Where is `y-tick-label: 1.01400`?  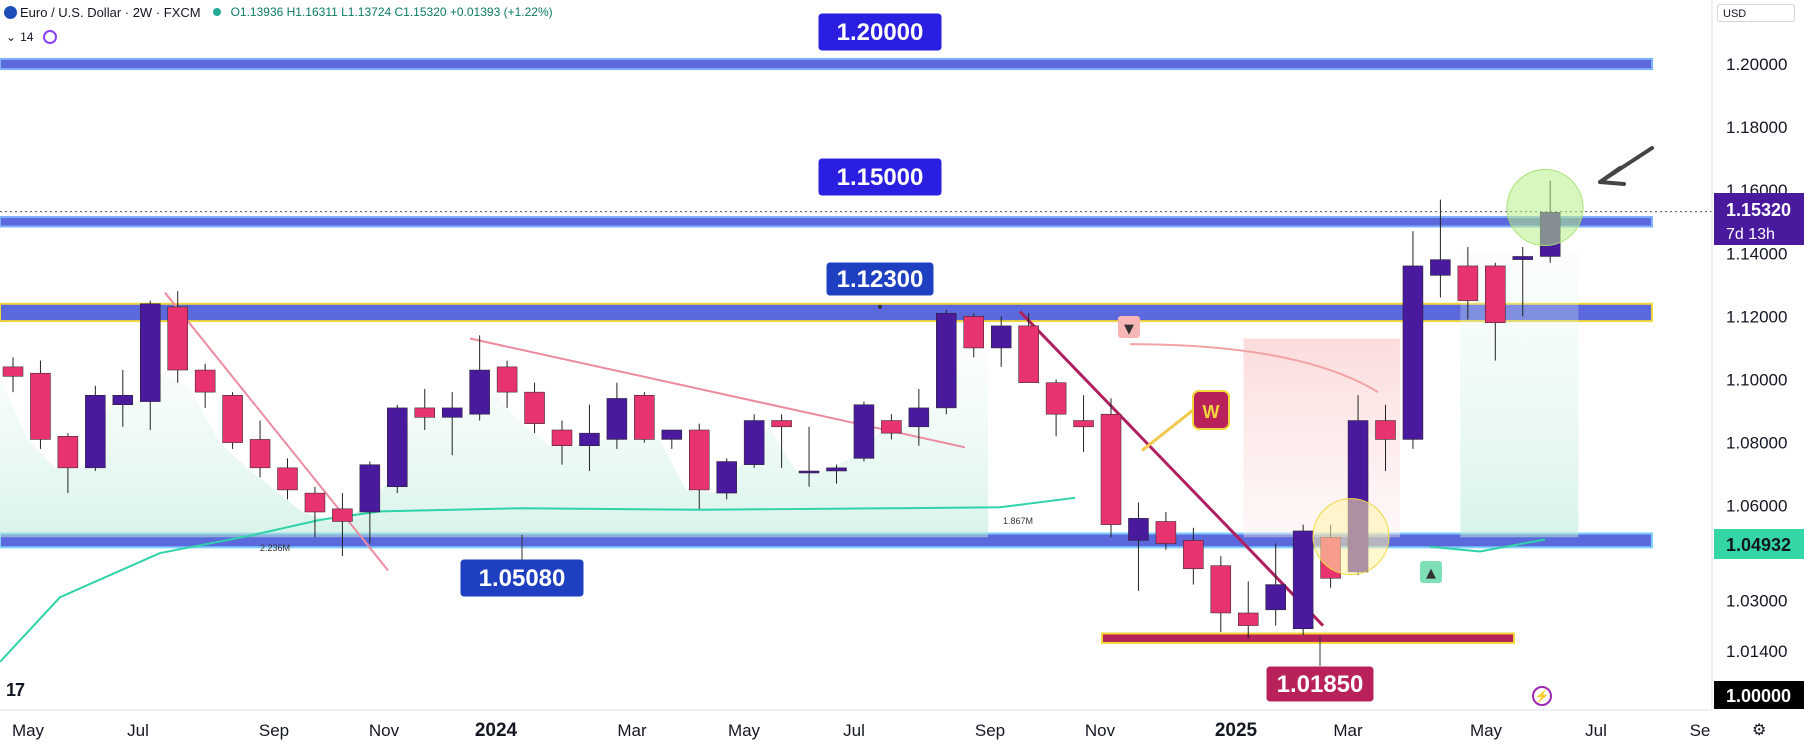 y-tick-label: 1.01400 is located at coordinates (1756, 651).